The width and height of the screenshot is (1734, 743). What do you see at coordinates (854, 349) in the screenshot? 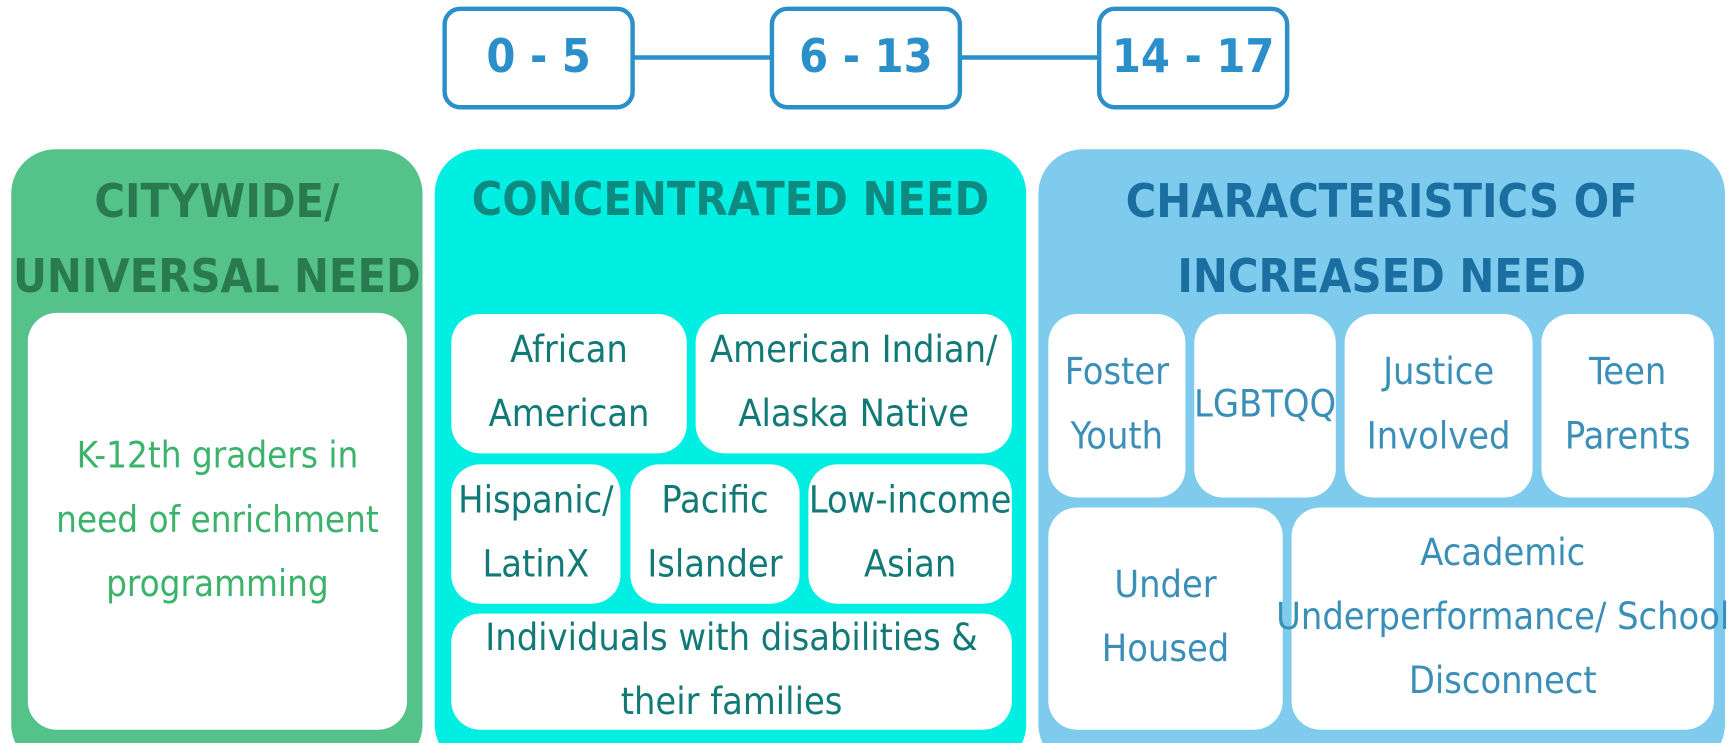
I see `item-label: American Indian/` at bounding box center [854, 349].